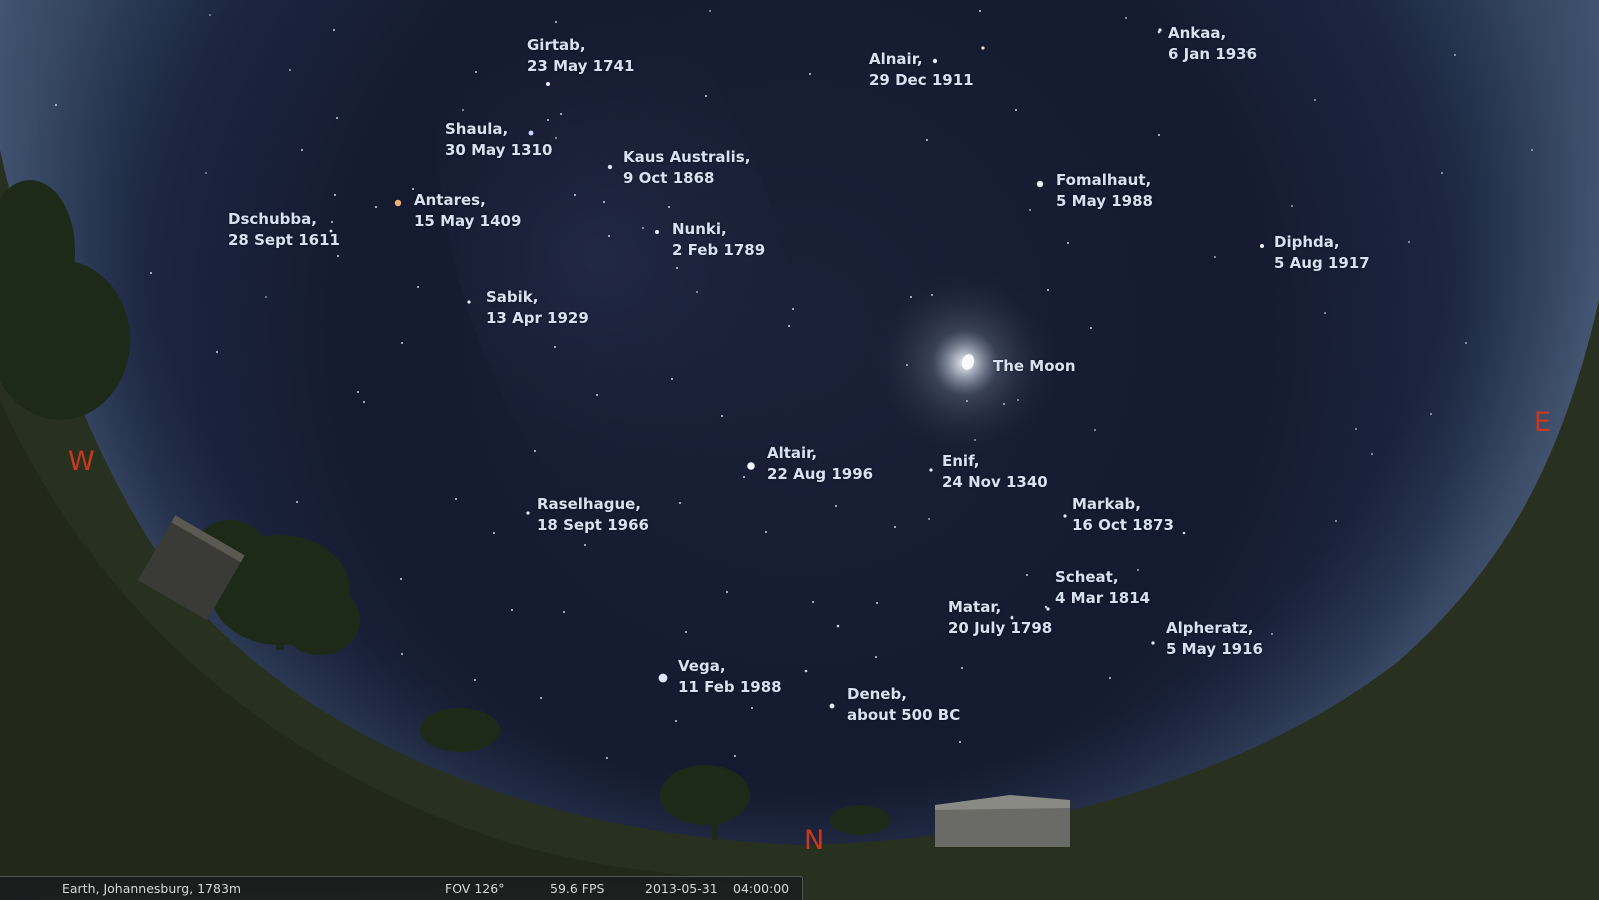 The width and height of the screenshot is (1599, 900). I want to click on moon-name: The Moon, so click(1034, 366).